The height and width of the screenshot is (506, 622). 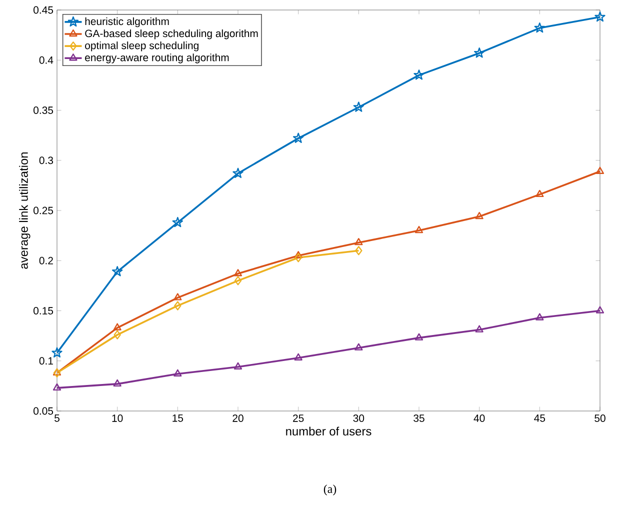 I want to click on x-tick-label: 5, so click(x=57, y=418).